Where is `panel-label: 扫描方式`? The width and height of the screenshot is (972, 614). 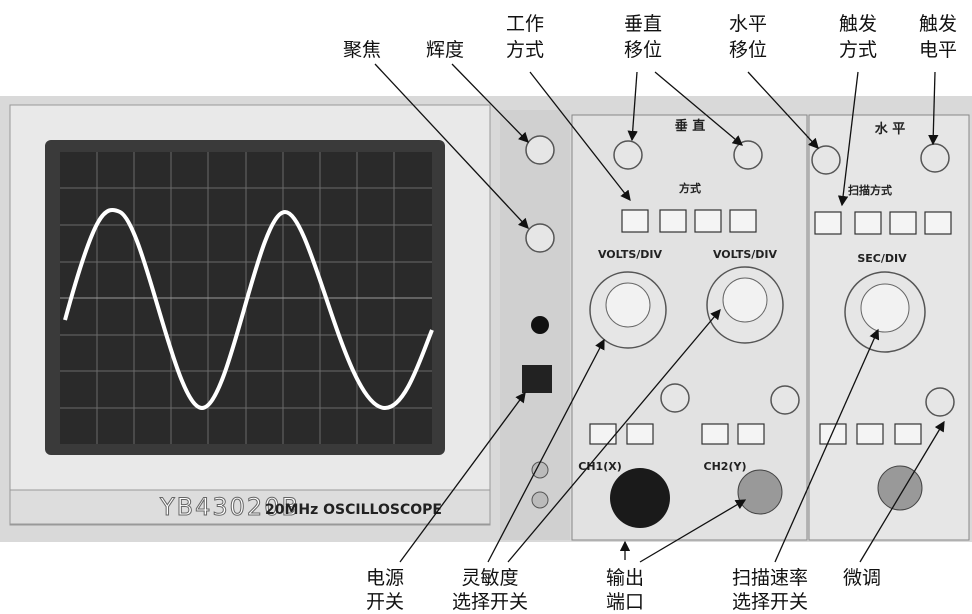 panel-label: 扫描方式 is located at coordinates (870, 190).